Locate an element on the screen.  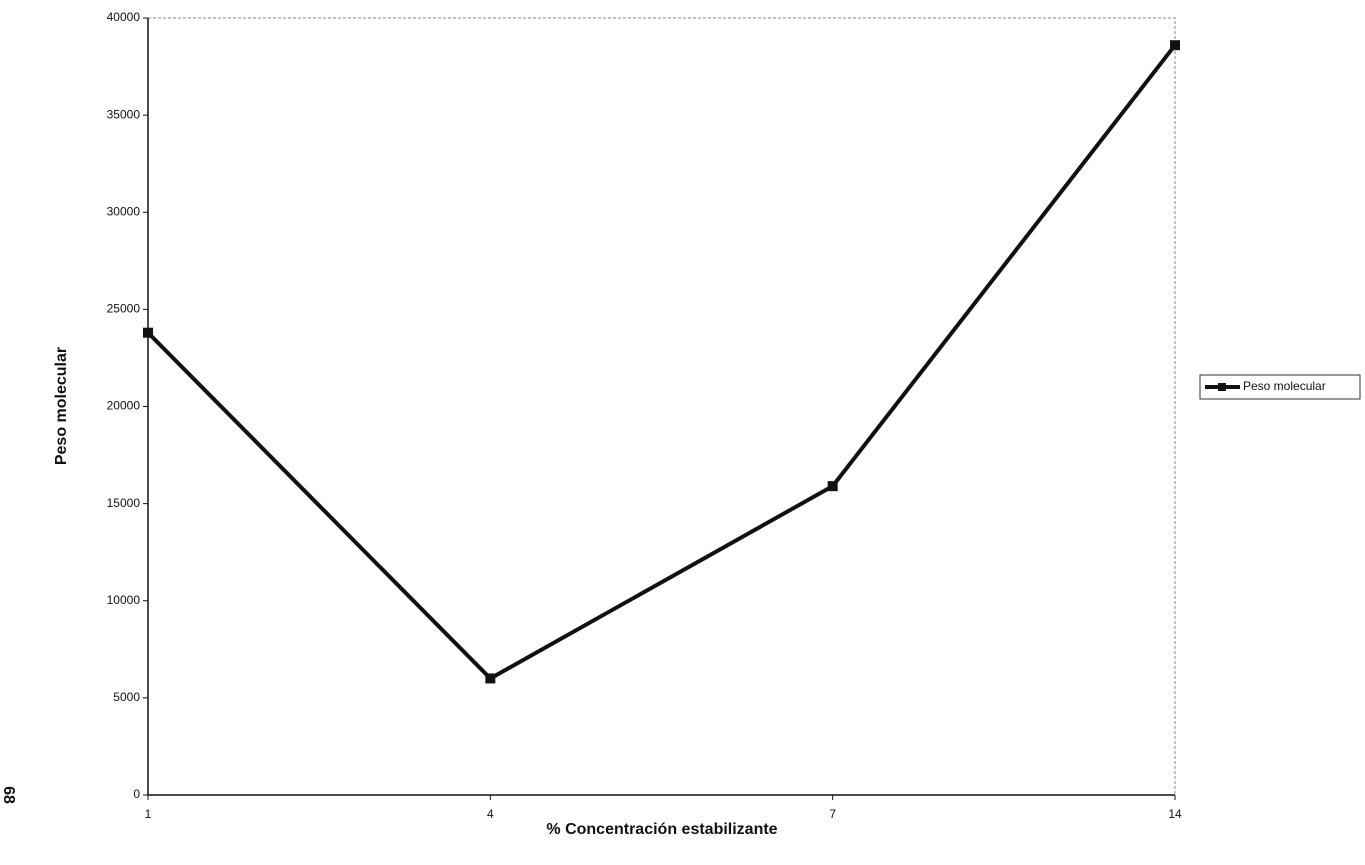
x-tick-label: 7 is located at coordinates (832, 814).